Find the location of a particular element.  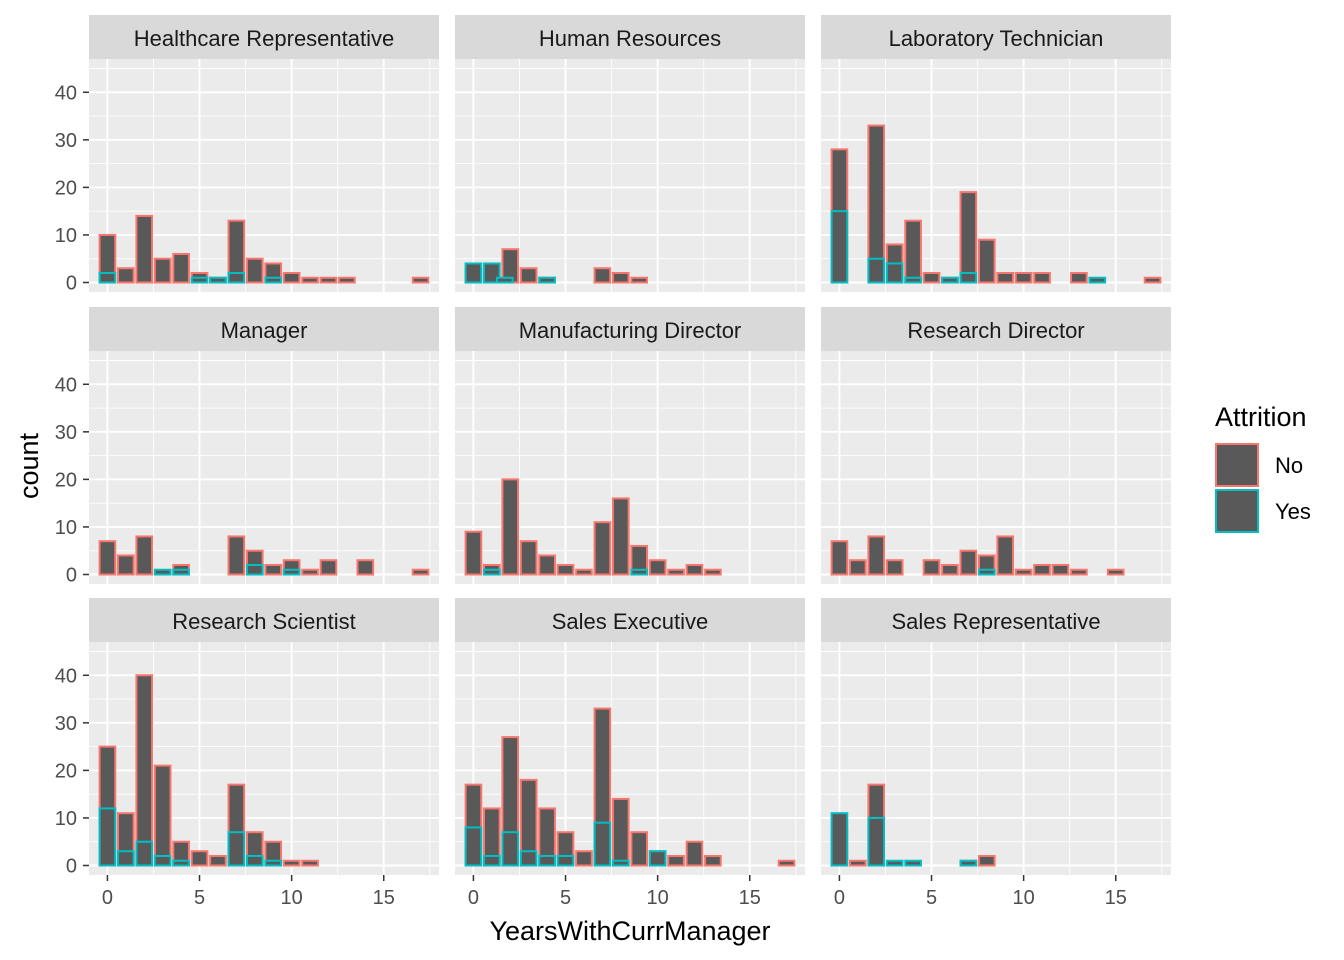

facet-manufacturing-director: Manufacturing Director is located at coordinates (630, 445).